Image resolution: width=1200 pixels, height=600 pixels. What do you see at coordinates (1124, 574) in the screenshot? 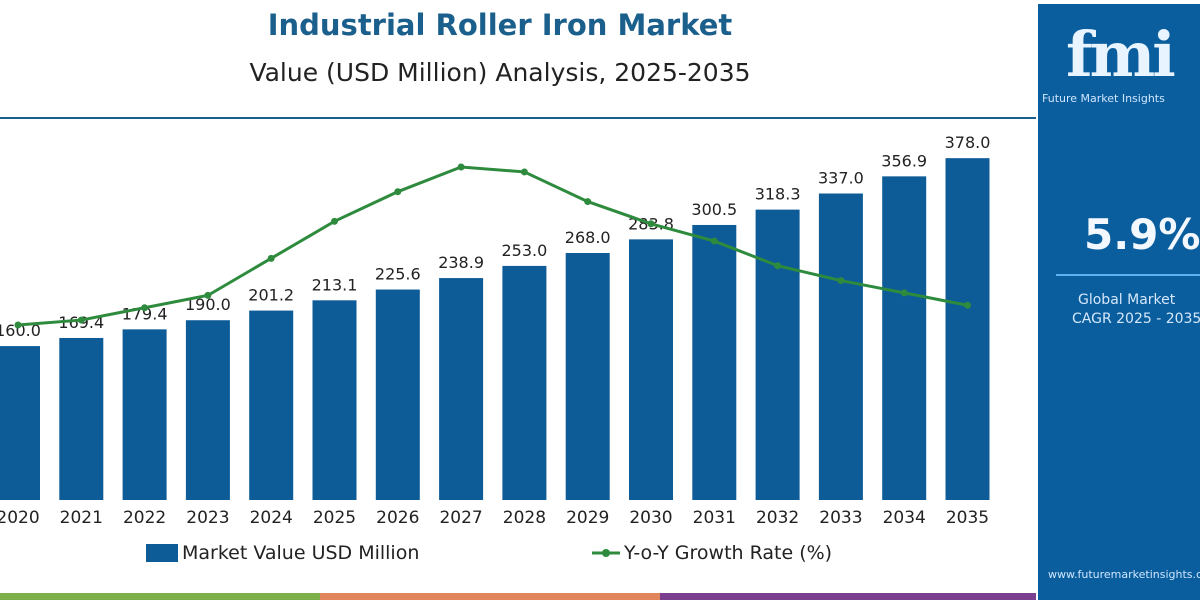
I see `website-link: www.futuremarketinsights.com` at bounding box center [1124, 574].